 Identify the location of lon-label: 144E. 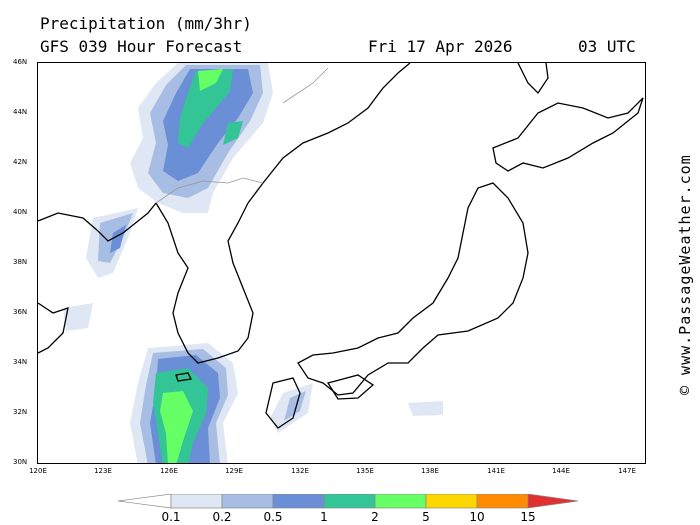
(561, 471).